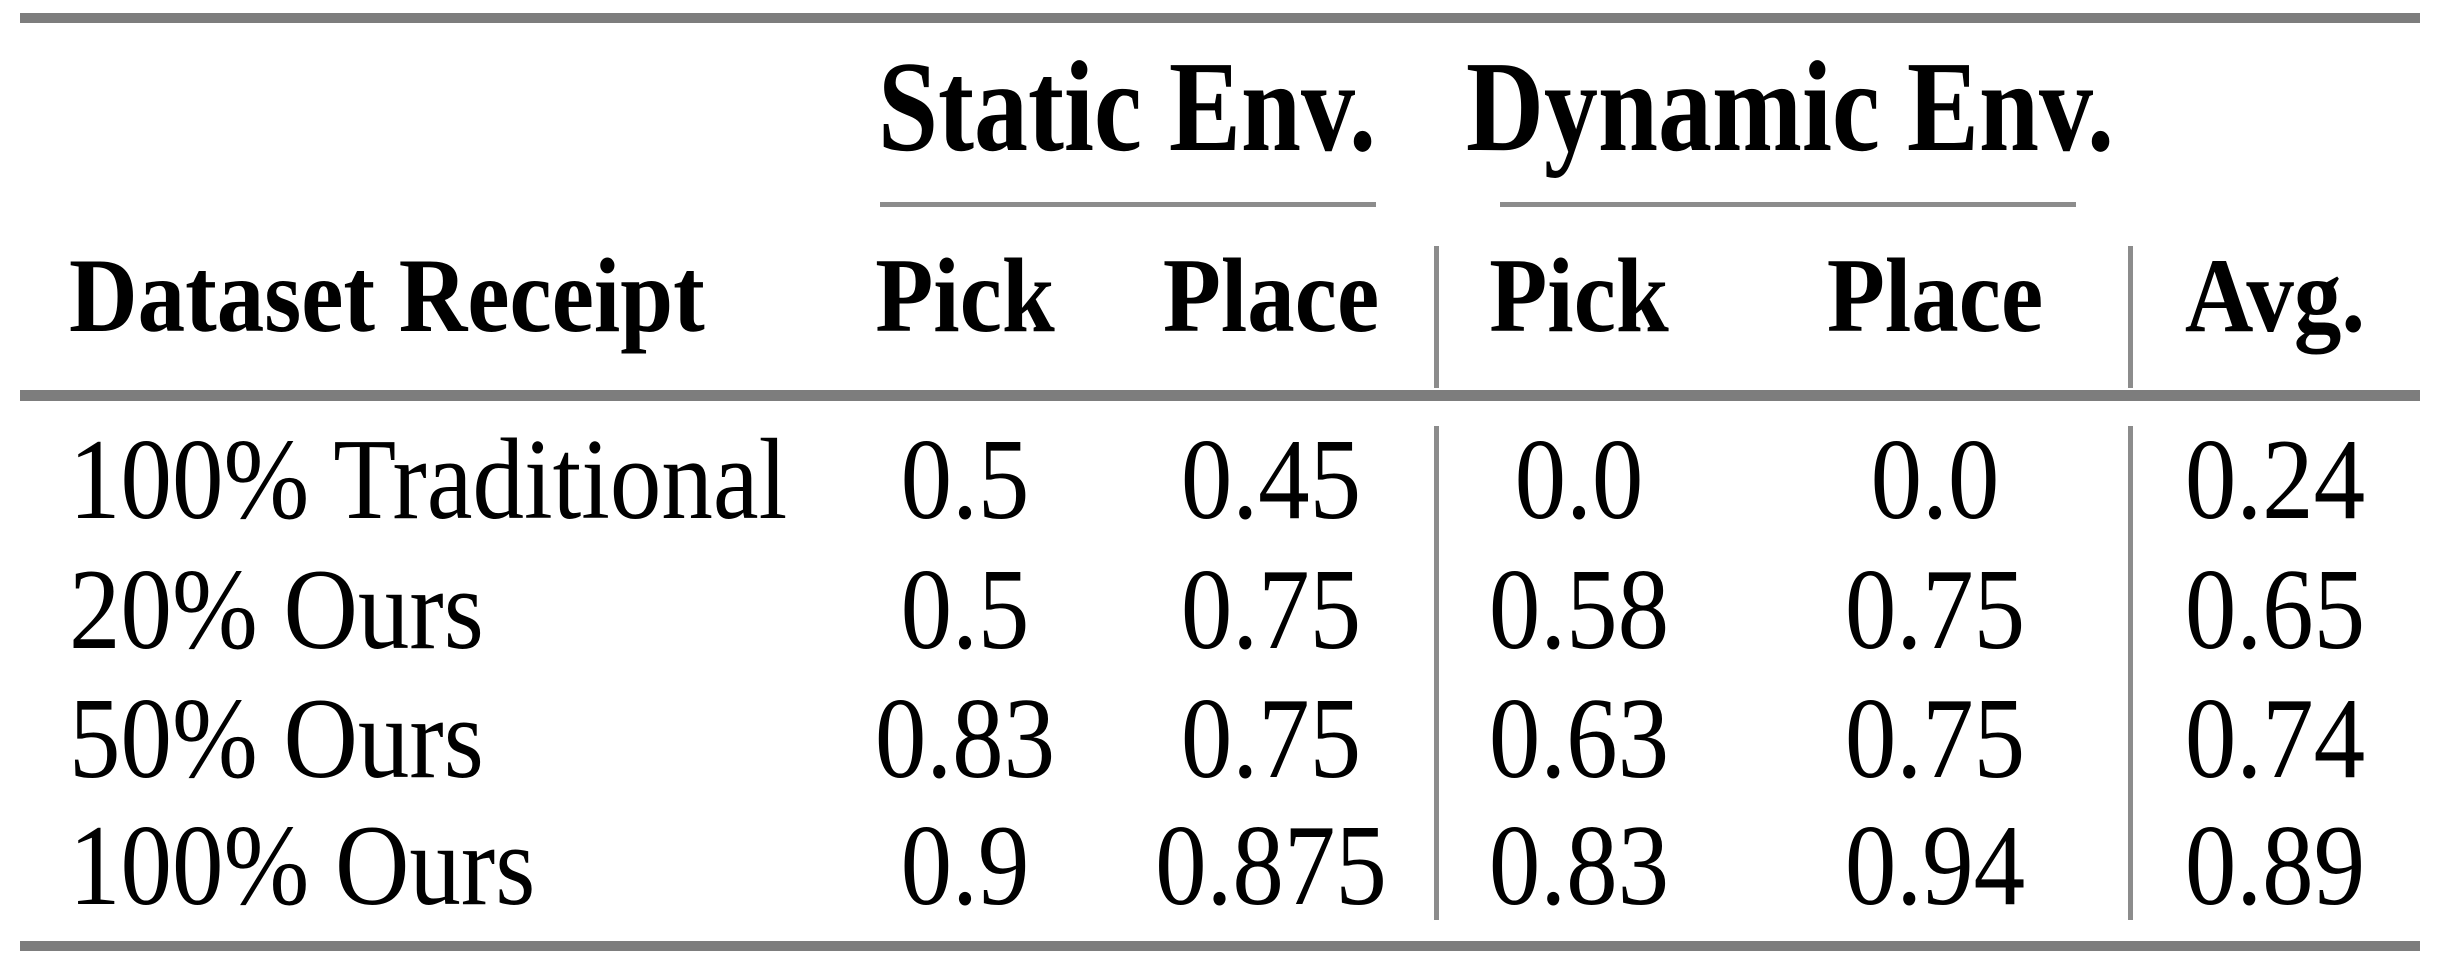  I want to click on row-label-50pct-ours: 50% Ours, so click(276, 739).